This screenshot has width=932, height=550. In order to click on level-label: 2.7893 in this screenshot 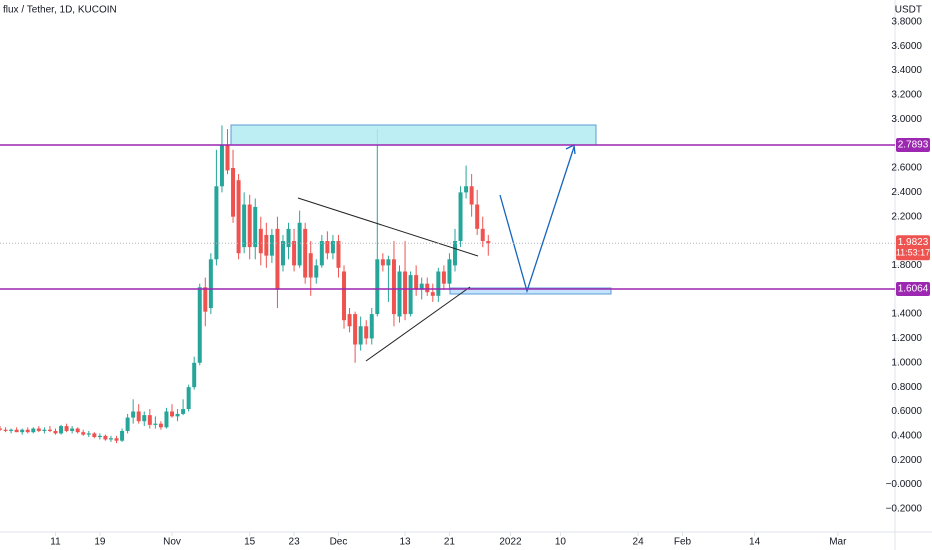, I will do `click(913, 145)`.